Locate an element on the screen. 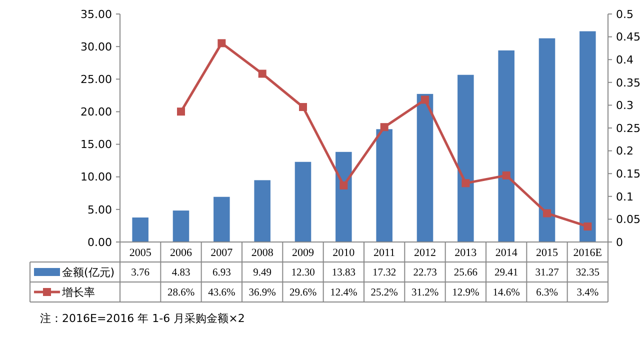 Image resolution: width=640 pixels, height=343 pixels. y-tick-label: 15.00 is located at coordinates (96, 145).